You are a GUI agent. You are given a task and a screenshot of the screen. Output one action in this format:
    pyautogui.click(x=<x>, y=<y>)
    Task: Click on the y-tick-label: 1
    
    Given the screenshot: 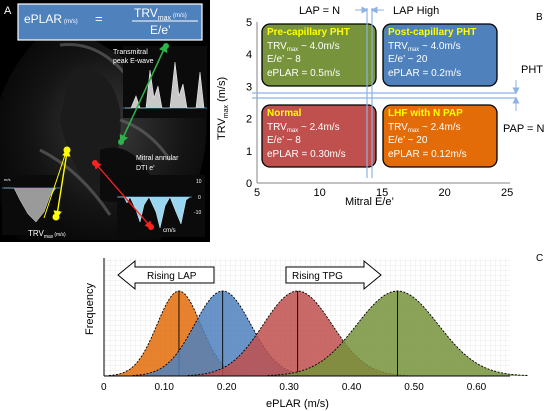 What is the action you would take?
    pyautogui.click(x=249, y=152)
    